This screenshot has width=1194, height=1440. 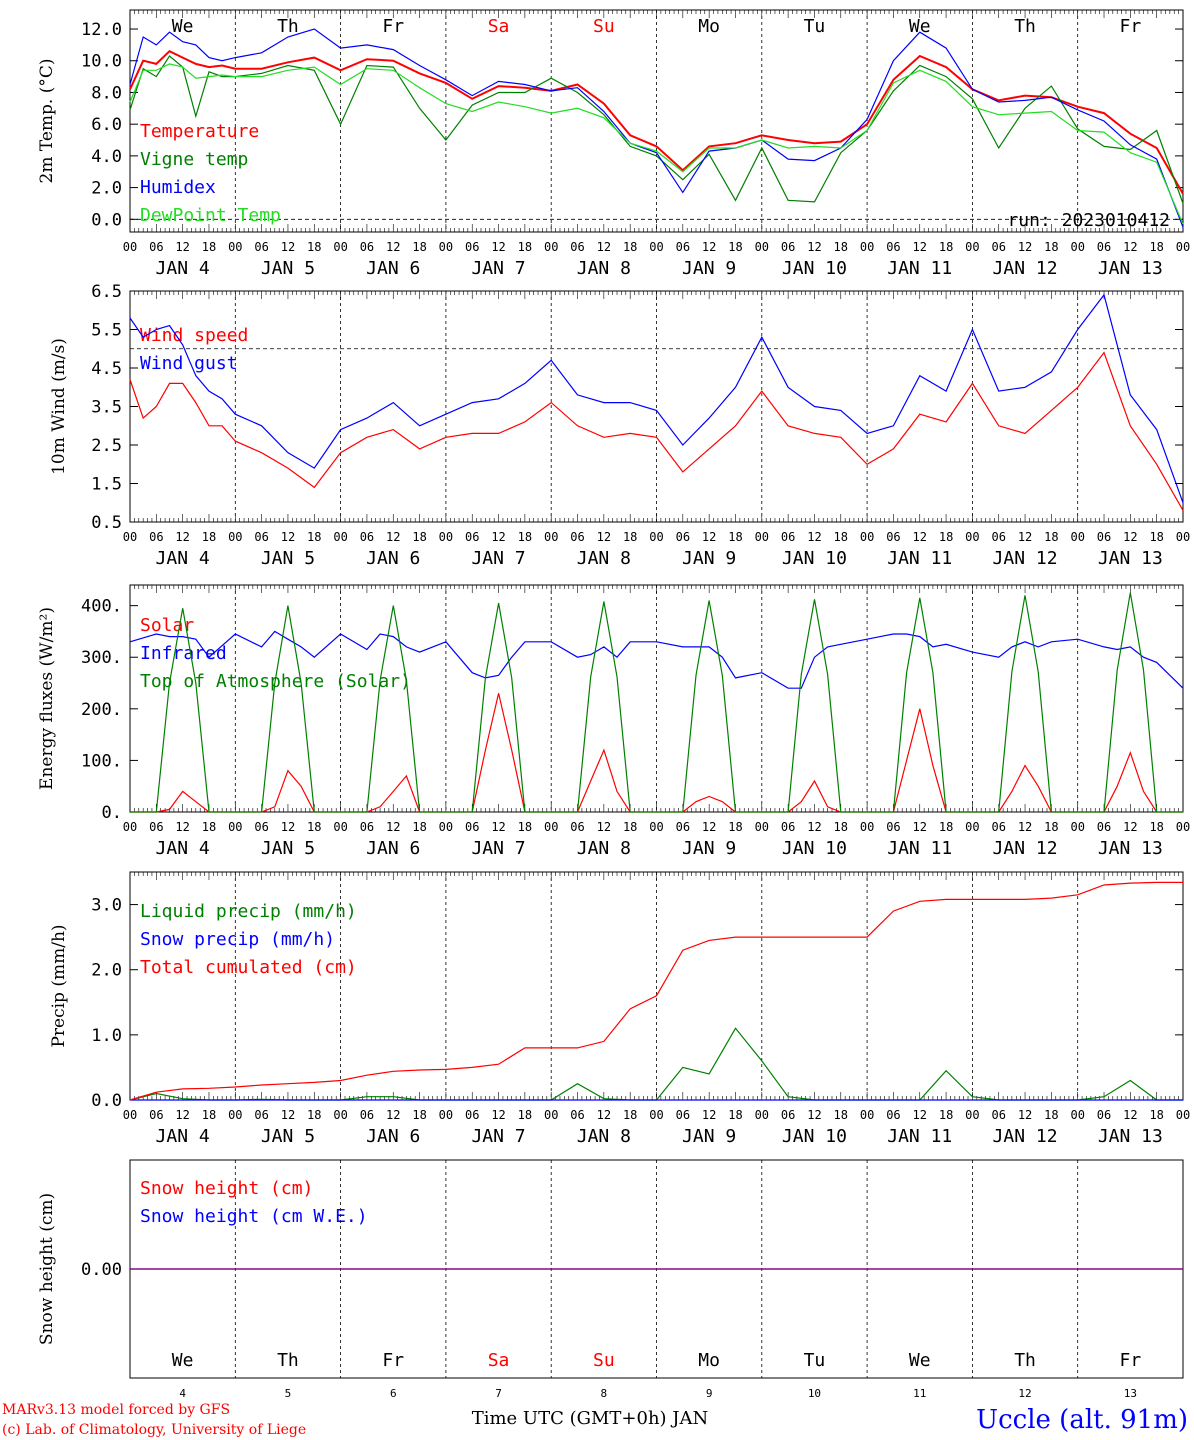 I want to click on day-number-label: 10, so click(x=814, y=1393).